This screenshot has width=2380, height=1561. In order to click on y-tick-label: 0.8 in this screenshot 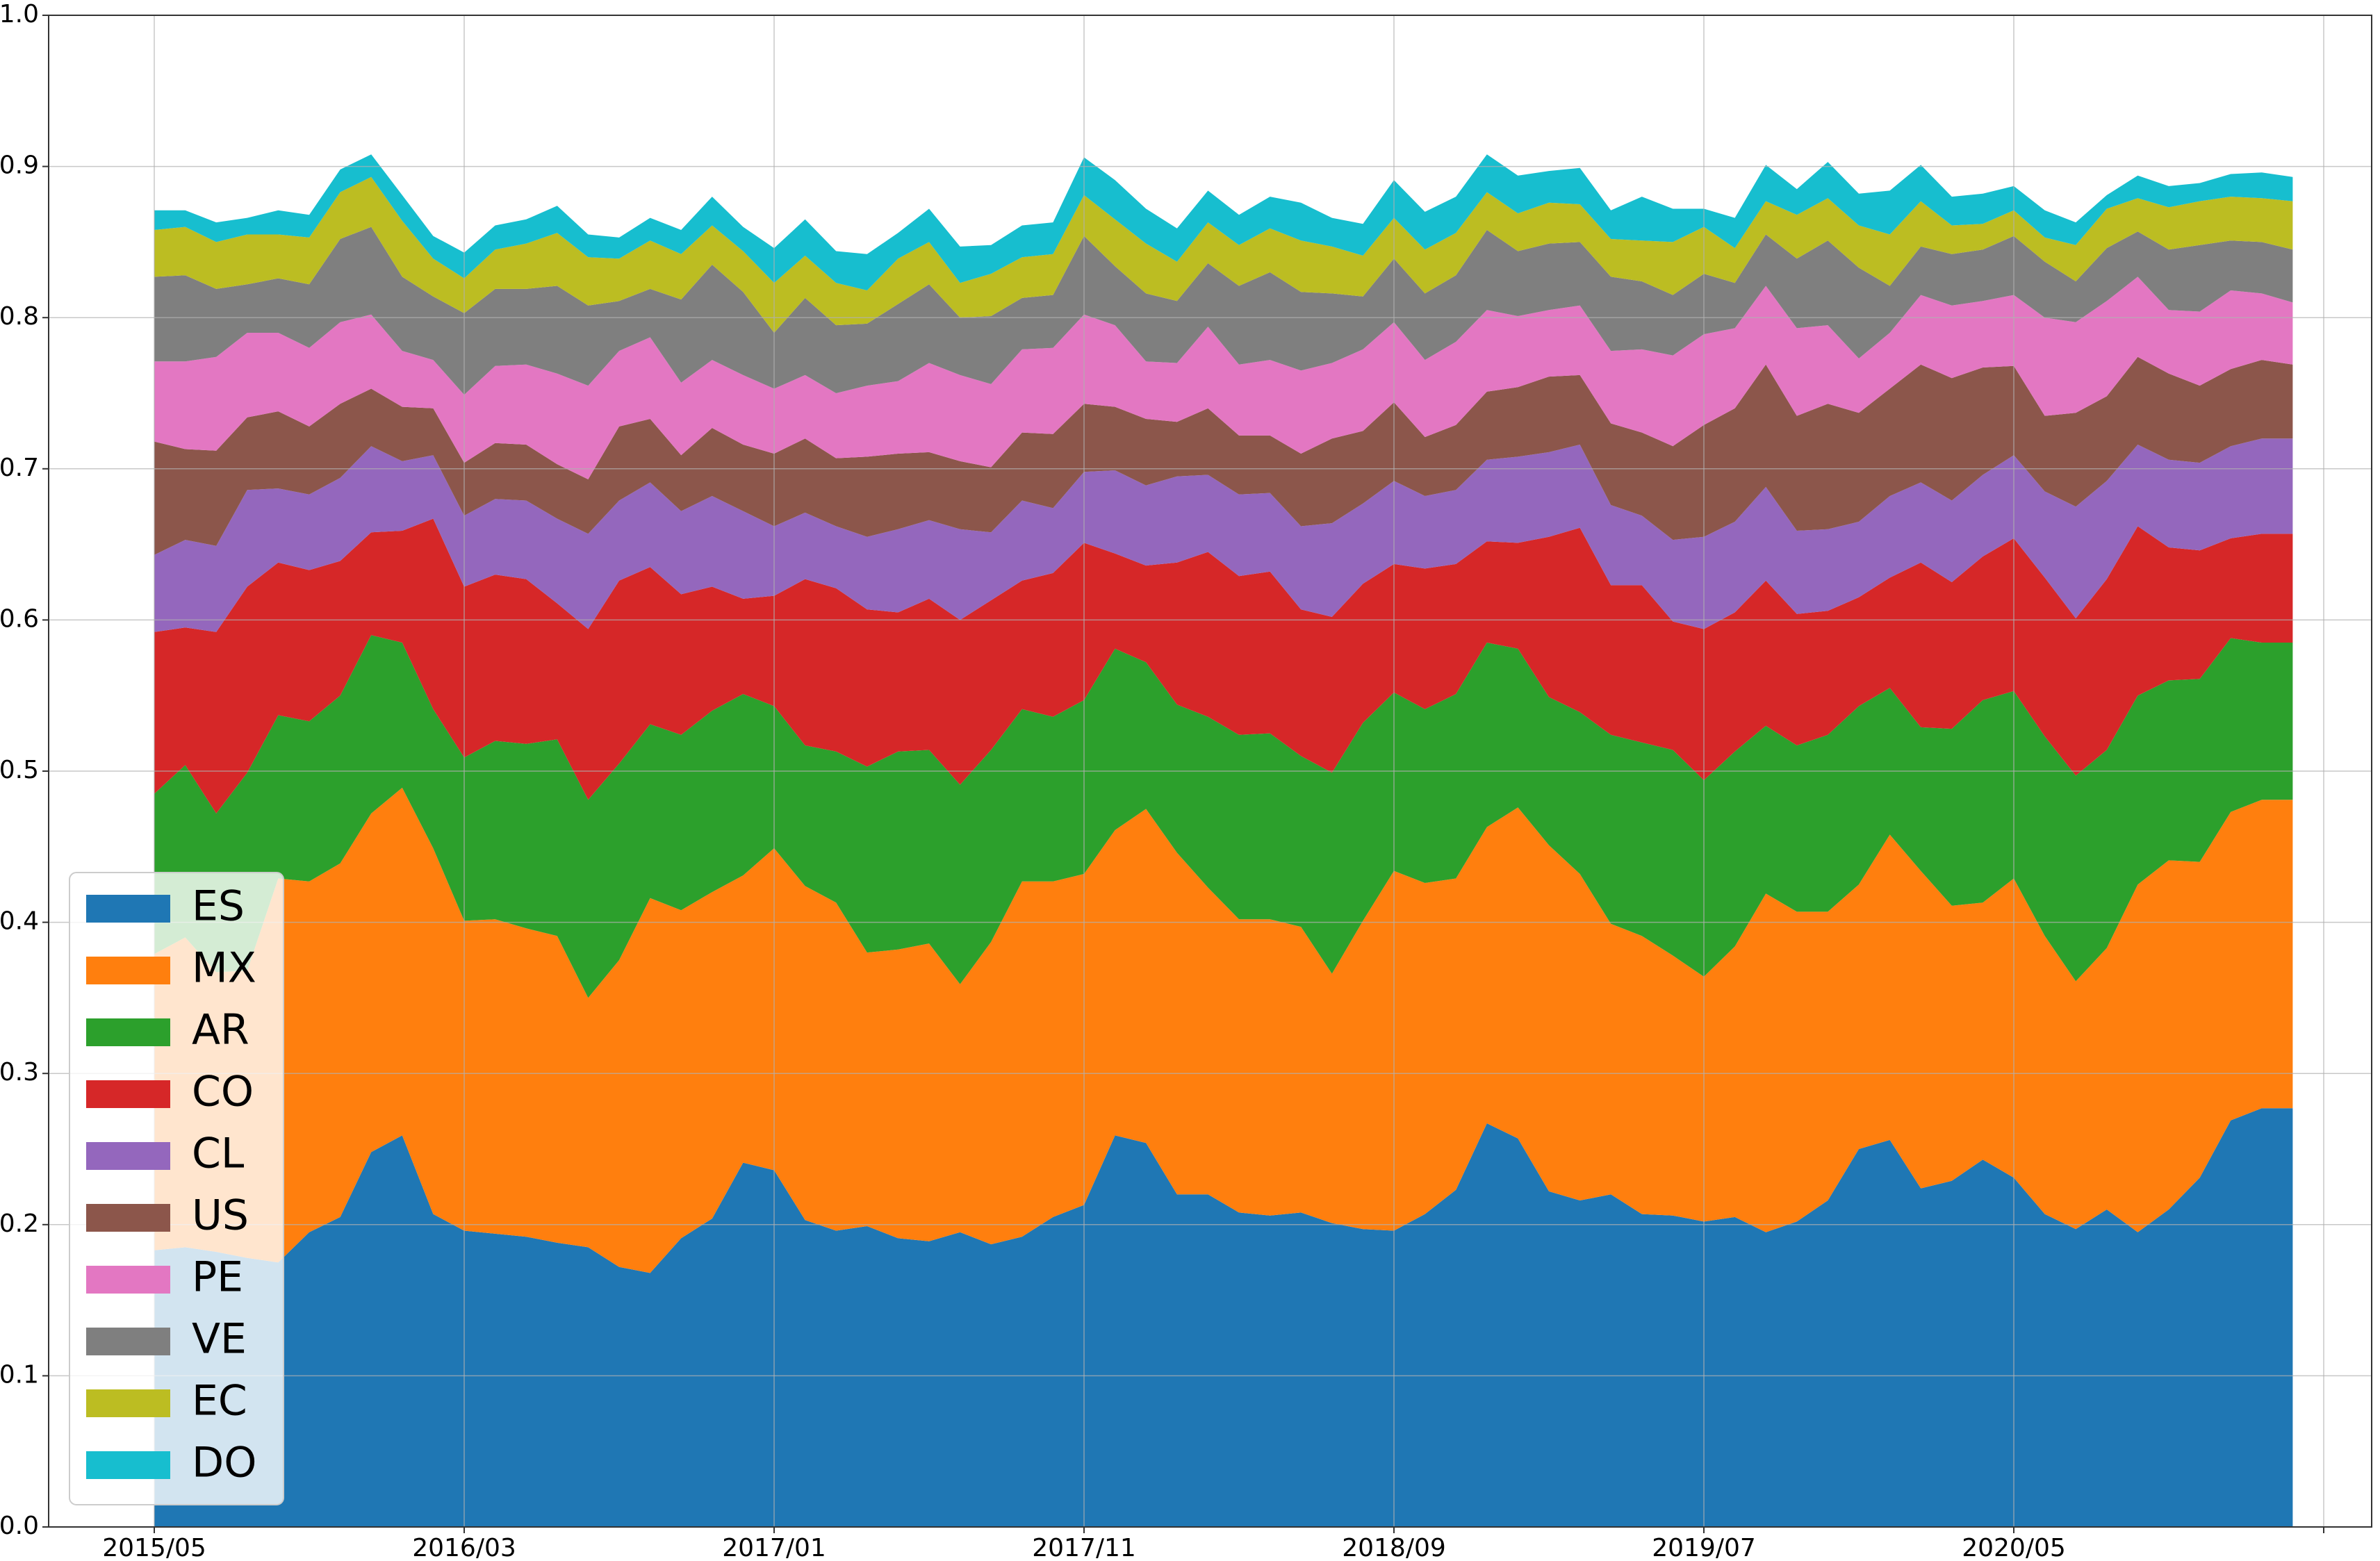, I will do `click(19, 316)`.